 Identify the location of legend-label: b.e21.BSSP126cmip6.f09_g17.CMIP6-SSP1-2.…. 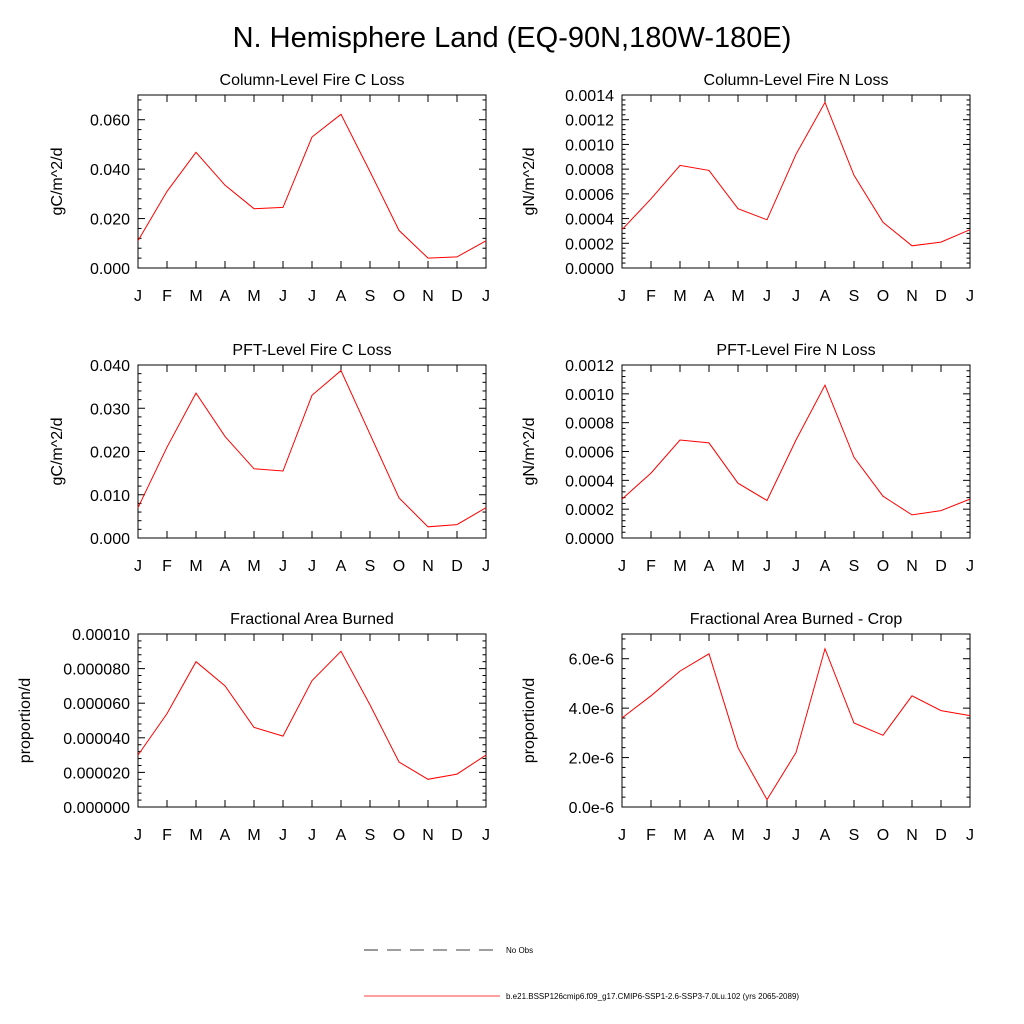
(652, 996).